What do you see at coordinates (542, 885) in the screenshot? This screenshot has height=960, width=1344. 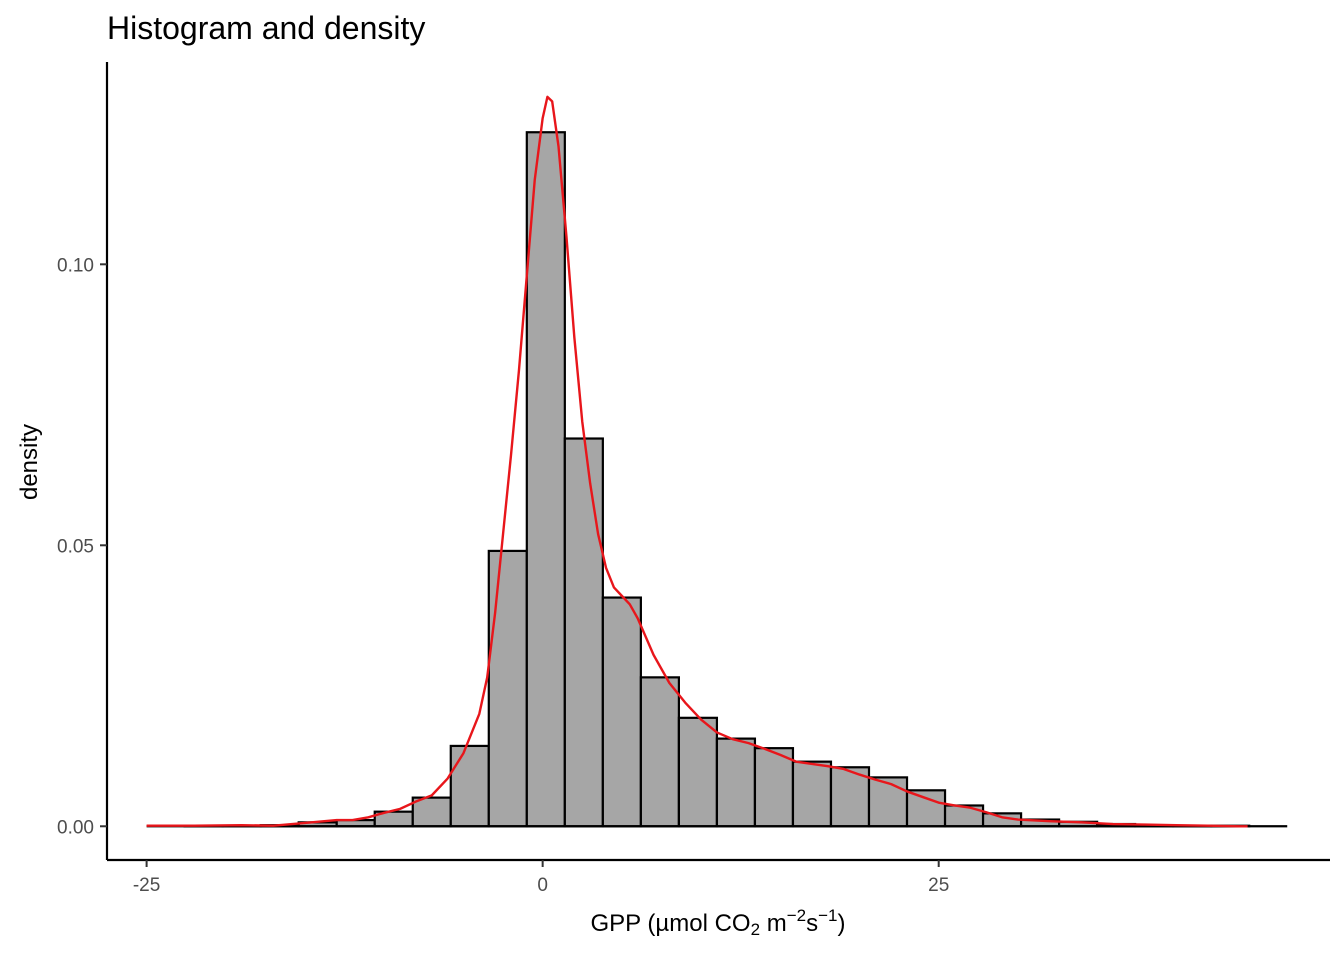 I see `x-tick-label: 0` at bounding box center [542, 885].